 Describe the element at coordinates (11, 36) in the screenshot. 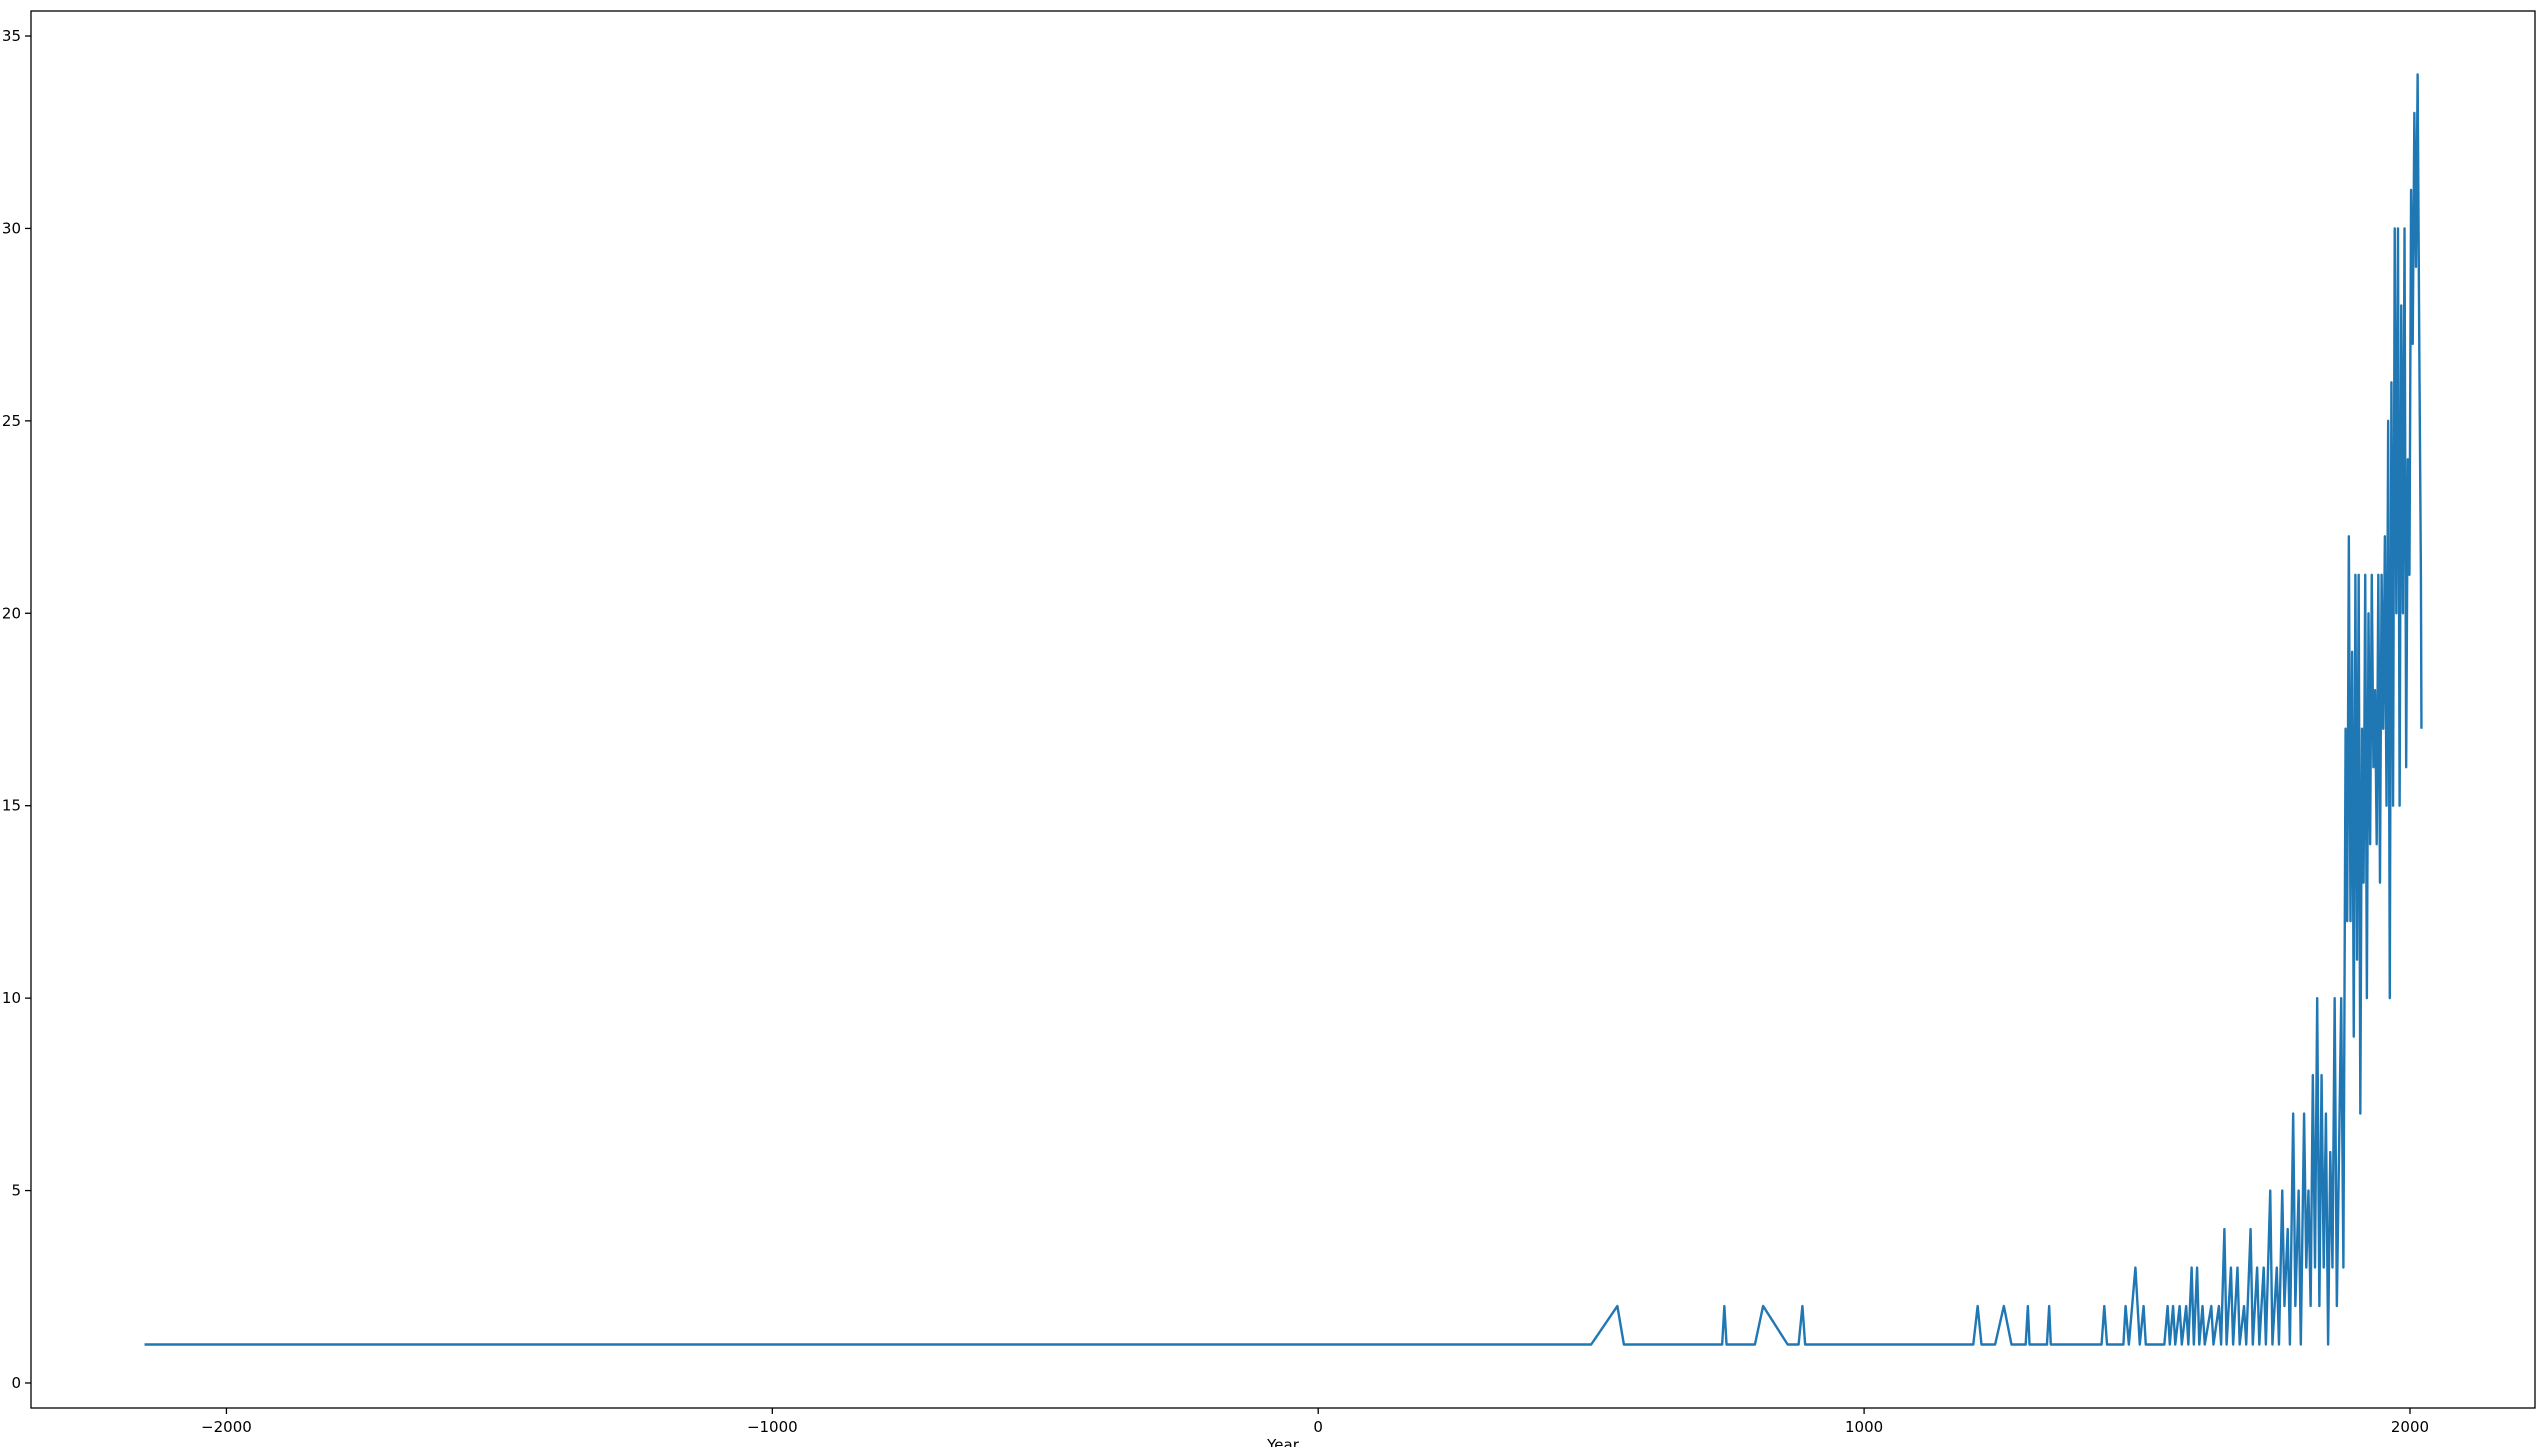

I see `y-tick-label: 35` at that location.